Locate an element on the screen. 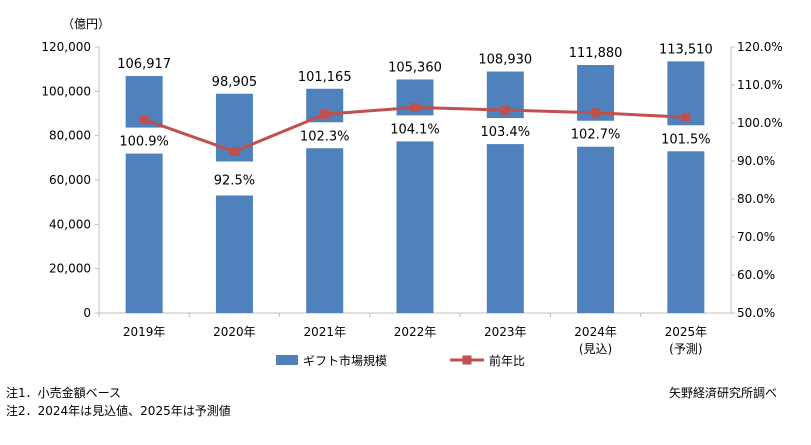 The width and height of the screenshot is (811, 445). legend-line-marker is located at coordinates (467, 360).